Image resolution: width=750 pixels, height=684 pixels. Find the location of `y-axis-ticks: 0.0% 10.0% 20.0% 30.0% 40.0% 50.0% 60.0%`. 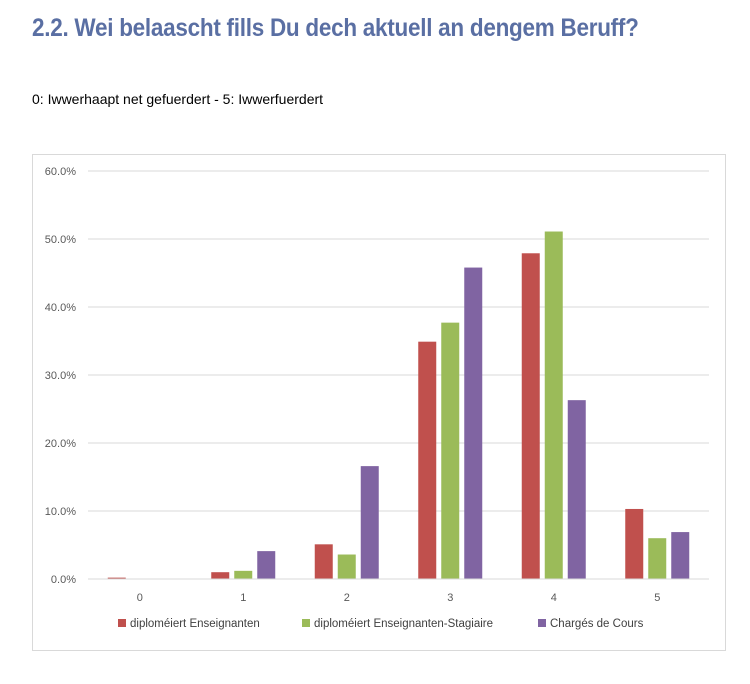

y-axis-ticks: 0.0% 10.0% 20.0% 30.0% 40.0% 50.0% 60.0% is located at coordinates (60, 376).